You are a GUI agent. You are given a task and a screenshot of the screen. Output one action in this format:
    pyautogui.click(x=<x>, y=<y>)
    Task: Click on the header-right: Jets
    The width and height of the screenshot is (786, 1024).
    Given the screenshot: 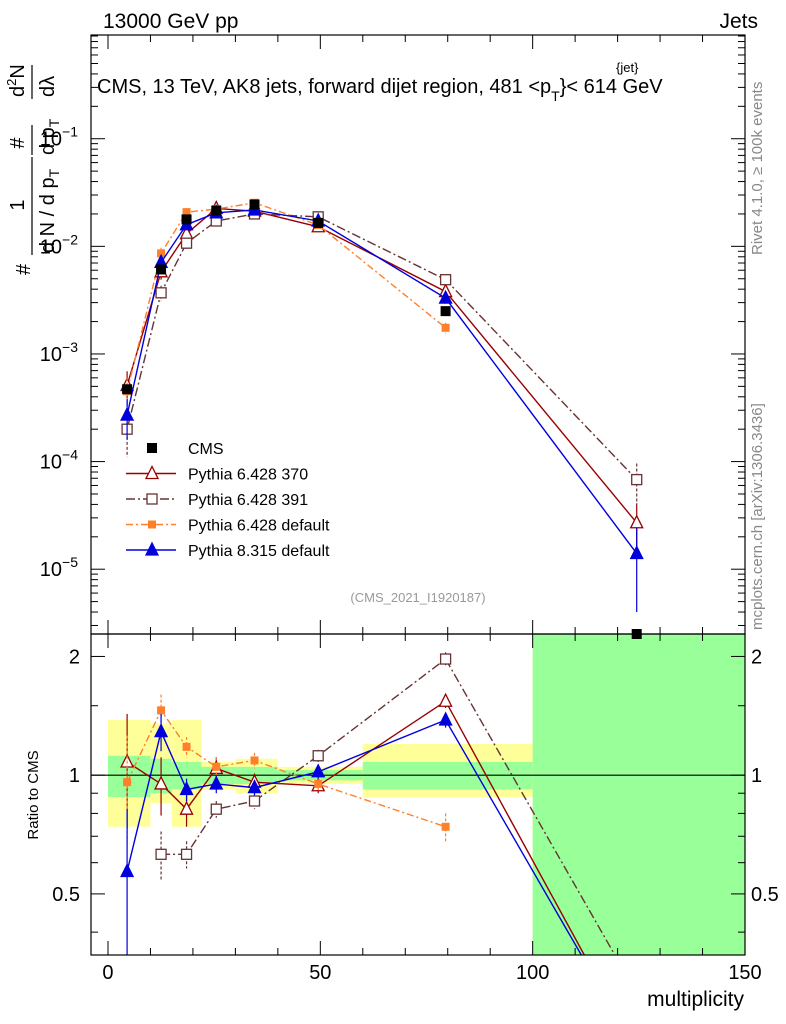 What is the action you would take?
    pyautogui.click(x=738, y=21)
    